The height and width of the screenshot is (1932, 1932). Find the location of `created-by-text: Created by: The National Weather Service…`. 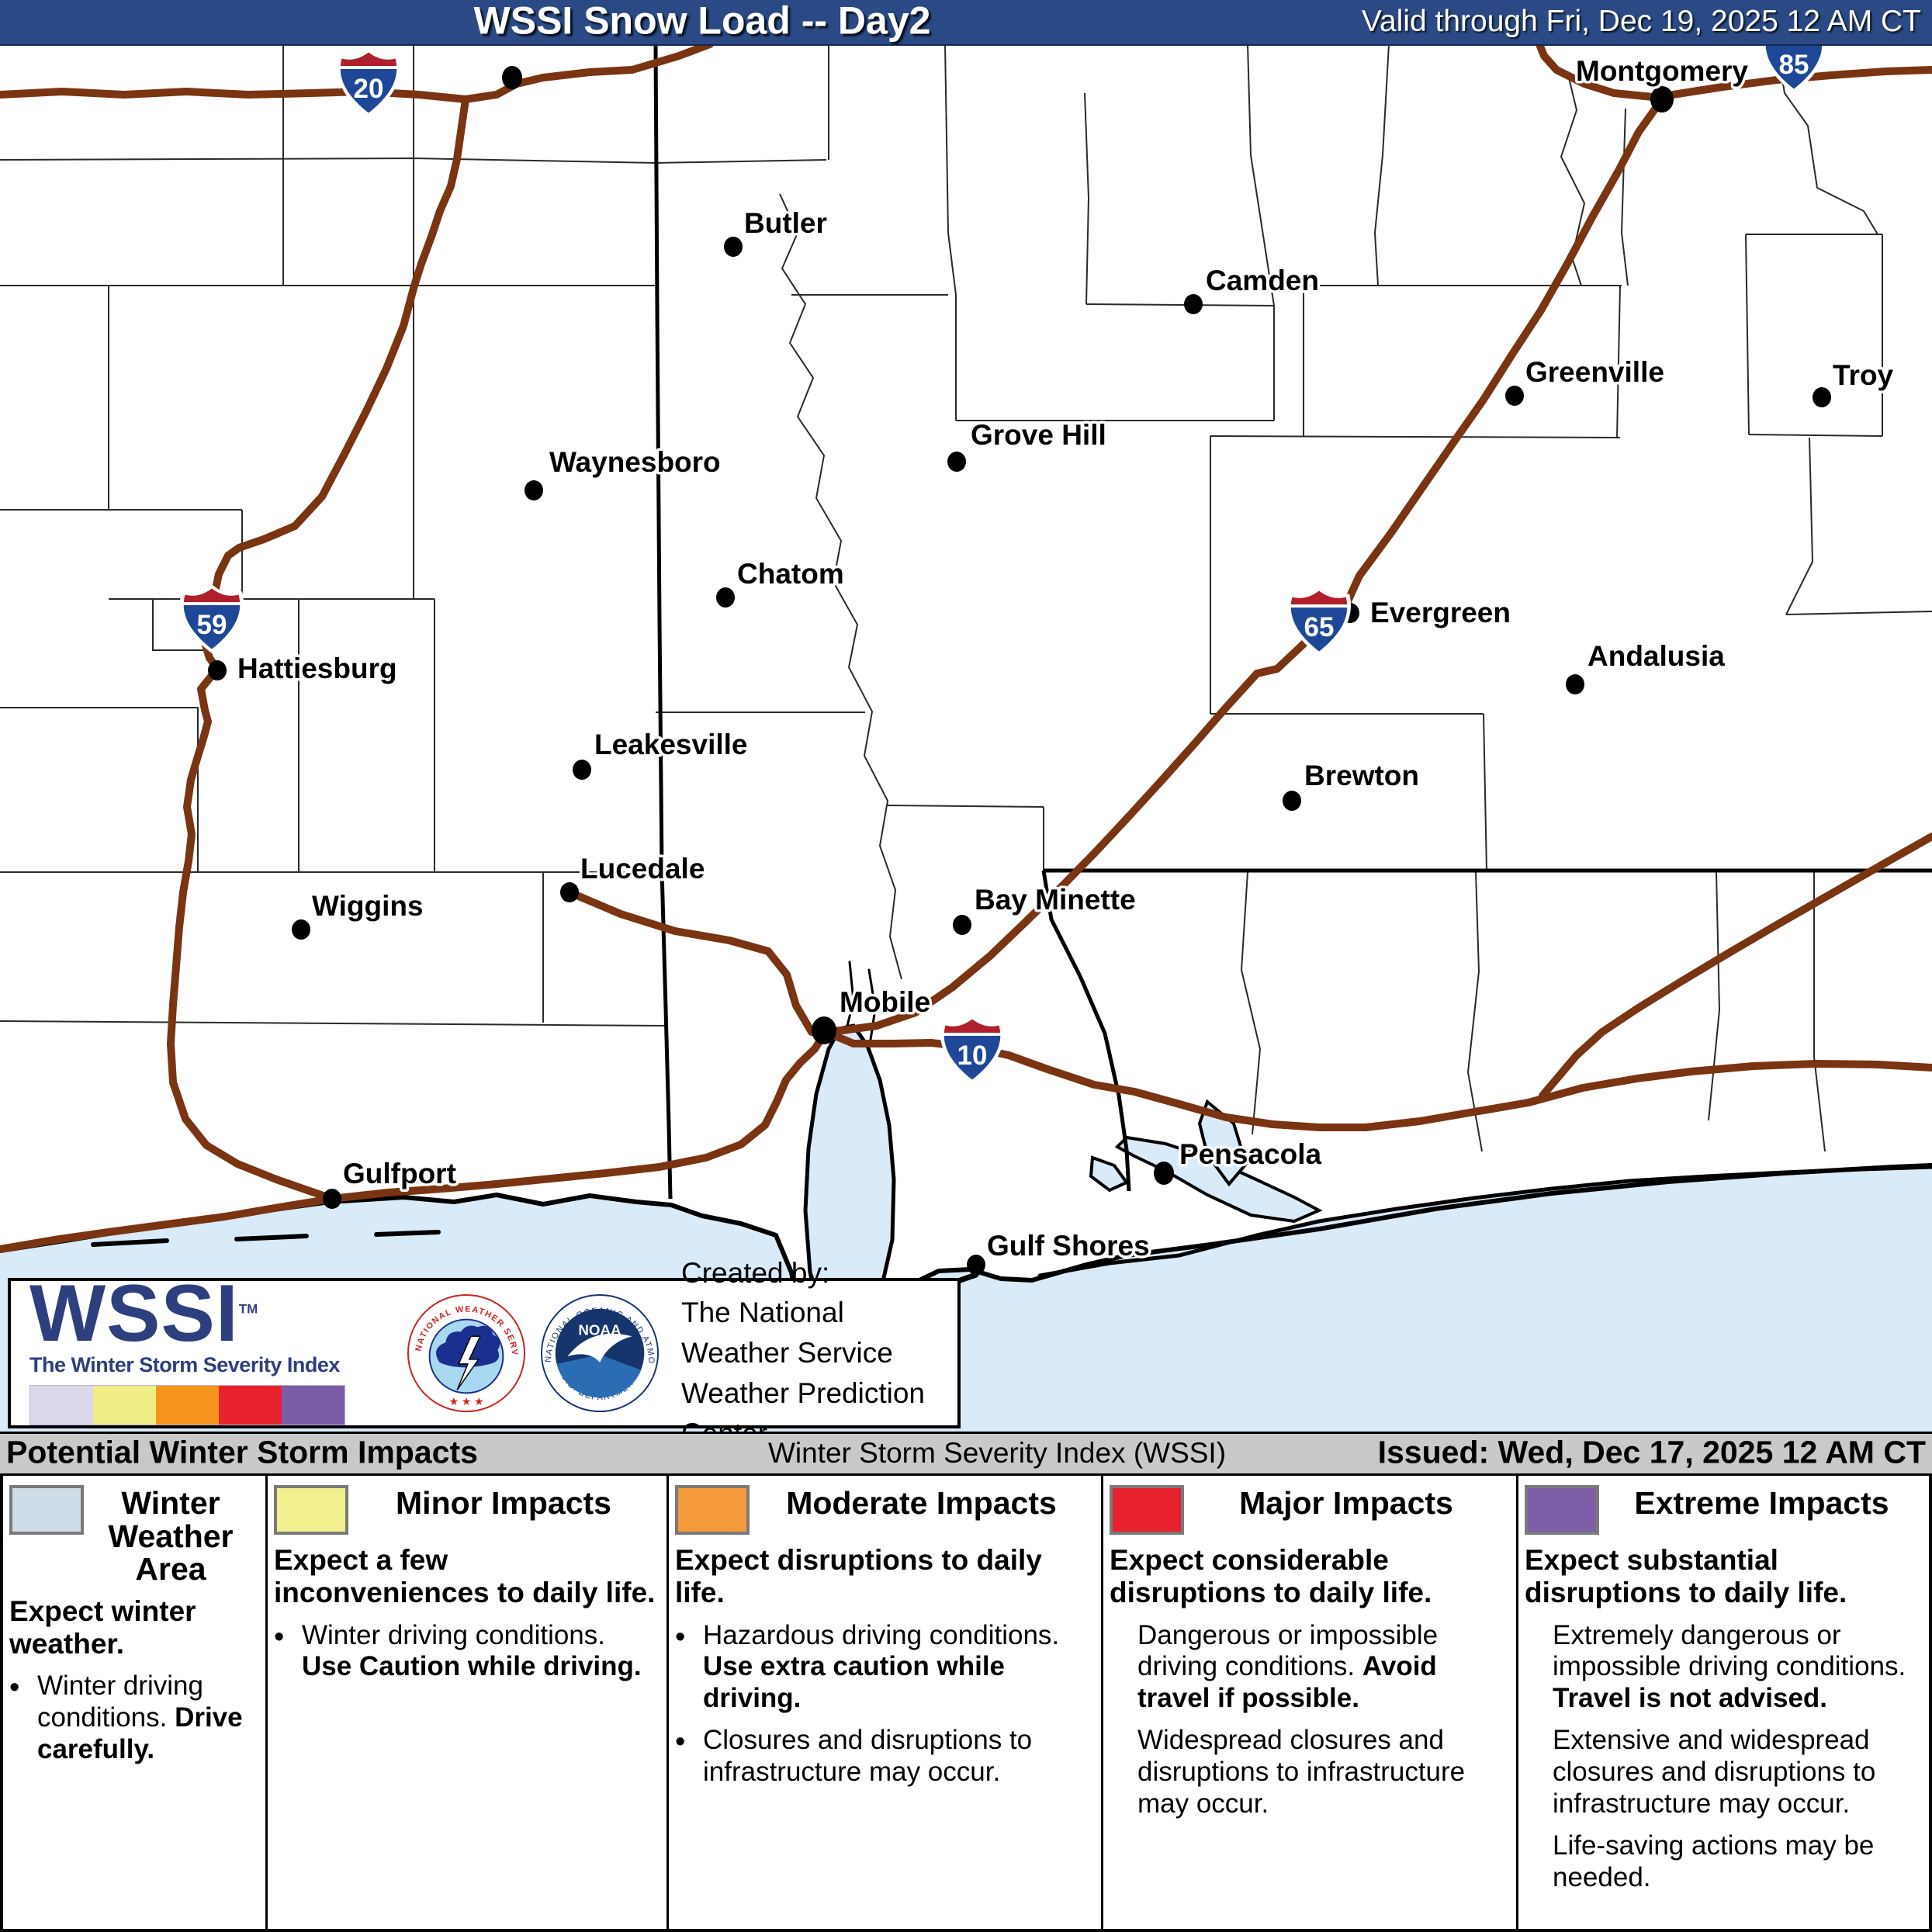

created-by-text: Created by: The National Weather Service… is located at coordinates (803, 1352).